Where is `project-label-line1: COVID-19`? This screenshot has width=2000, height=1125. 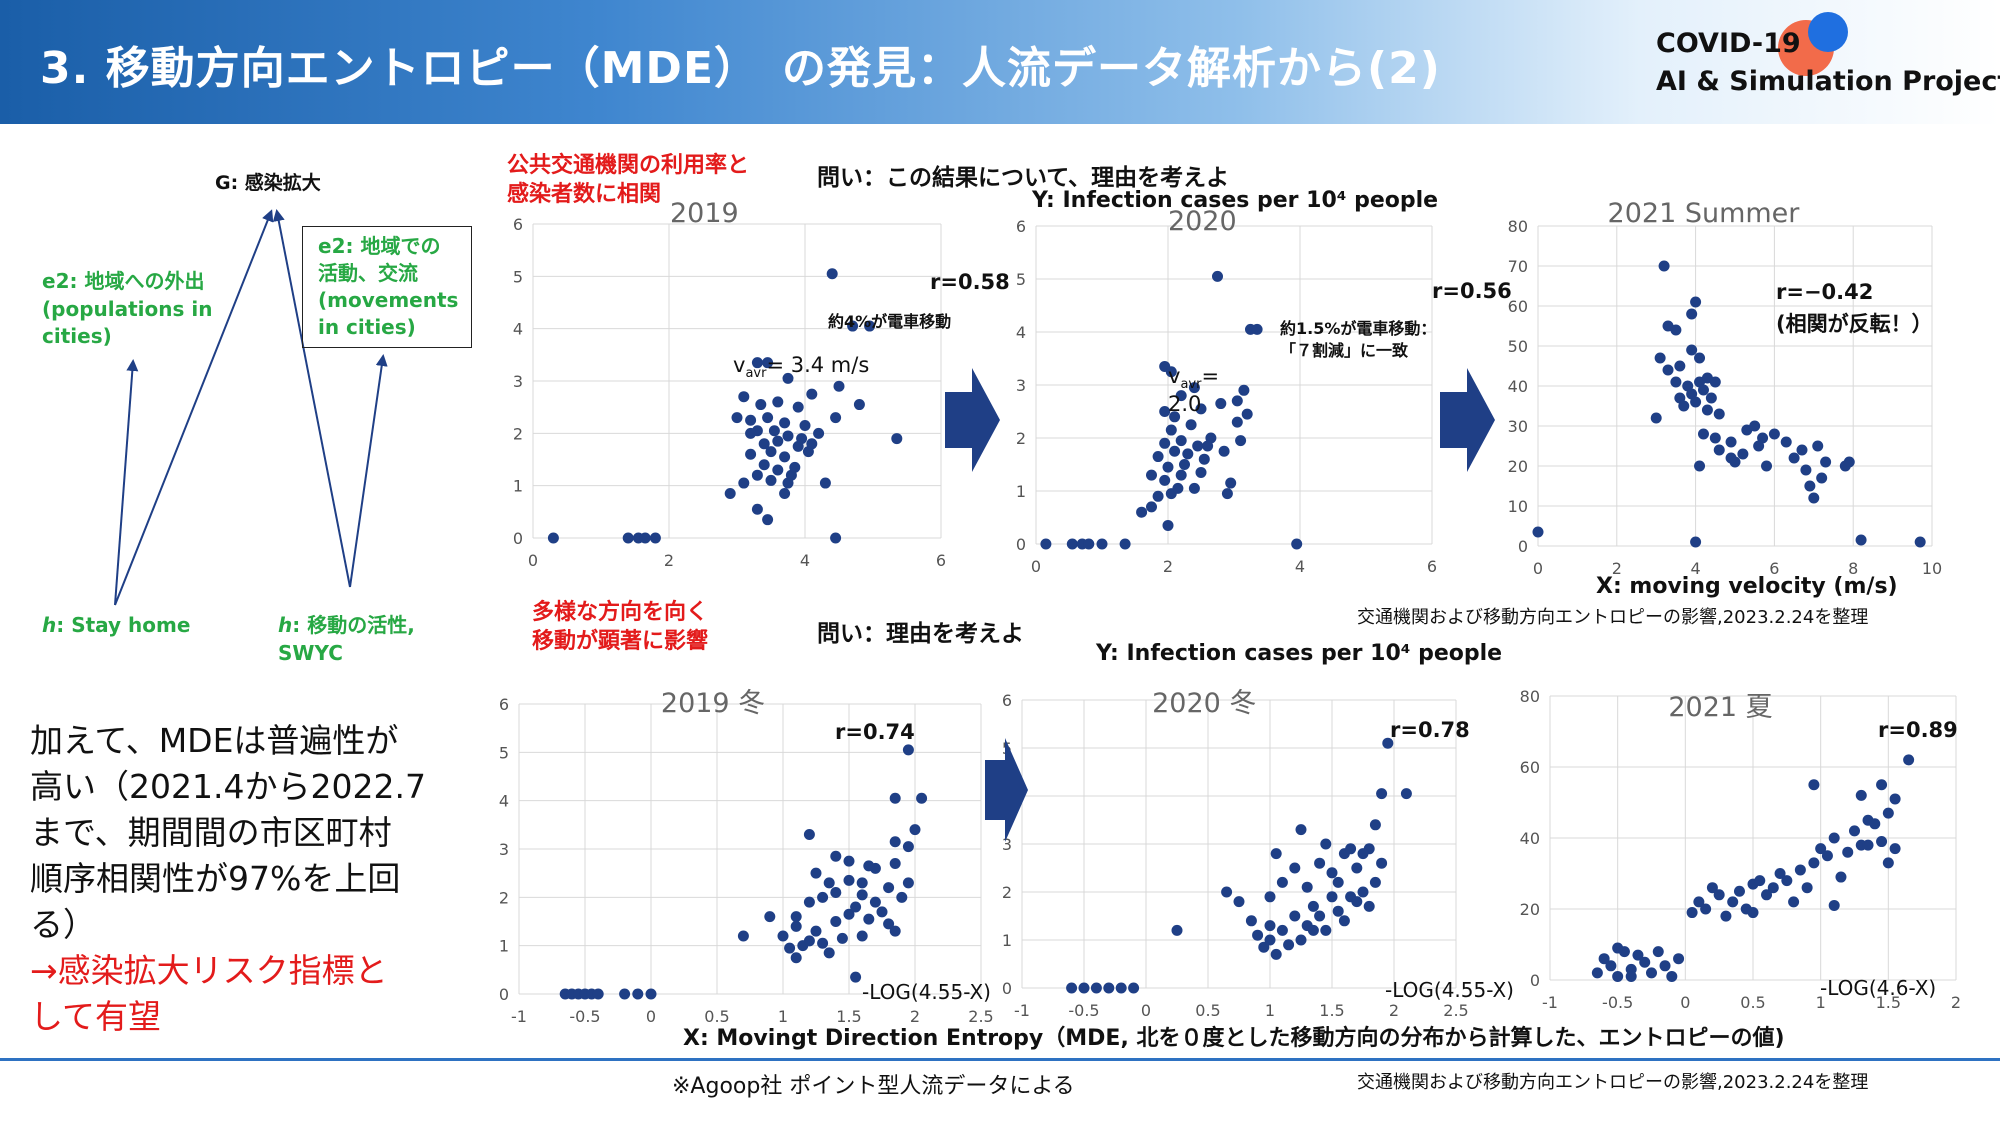
project-label-line1: COVID-19 is located at coordinates (1728, 43).